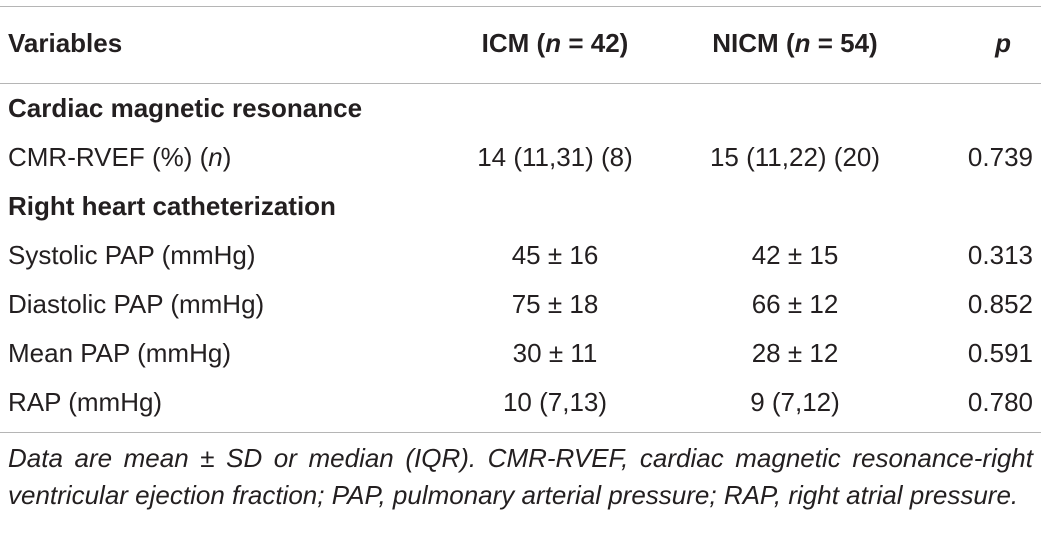 The image size is (1041, 555). I want to click on cell-nicm: 42 ± 15, so click(795, 255).